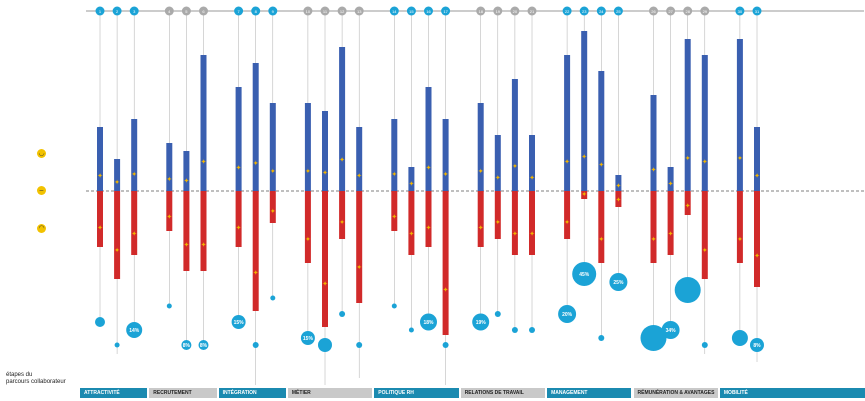  Describe the element at coordinates (532, 11) in the screenshot. I see `step-number: 21` at that location.